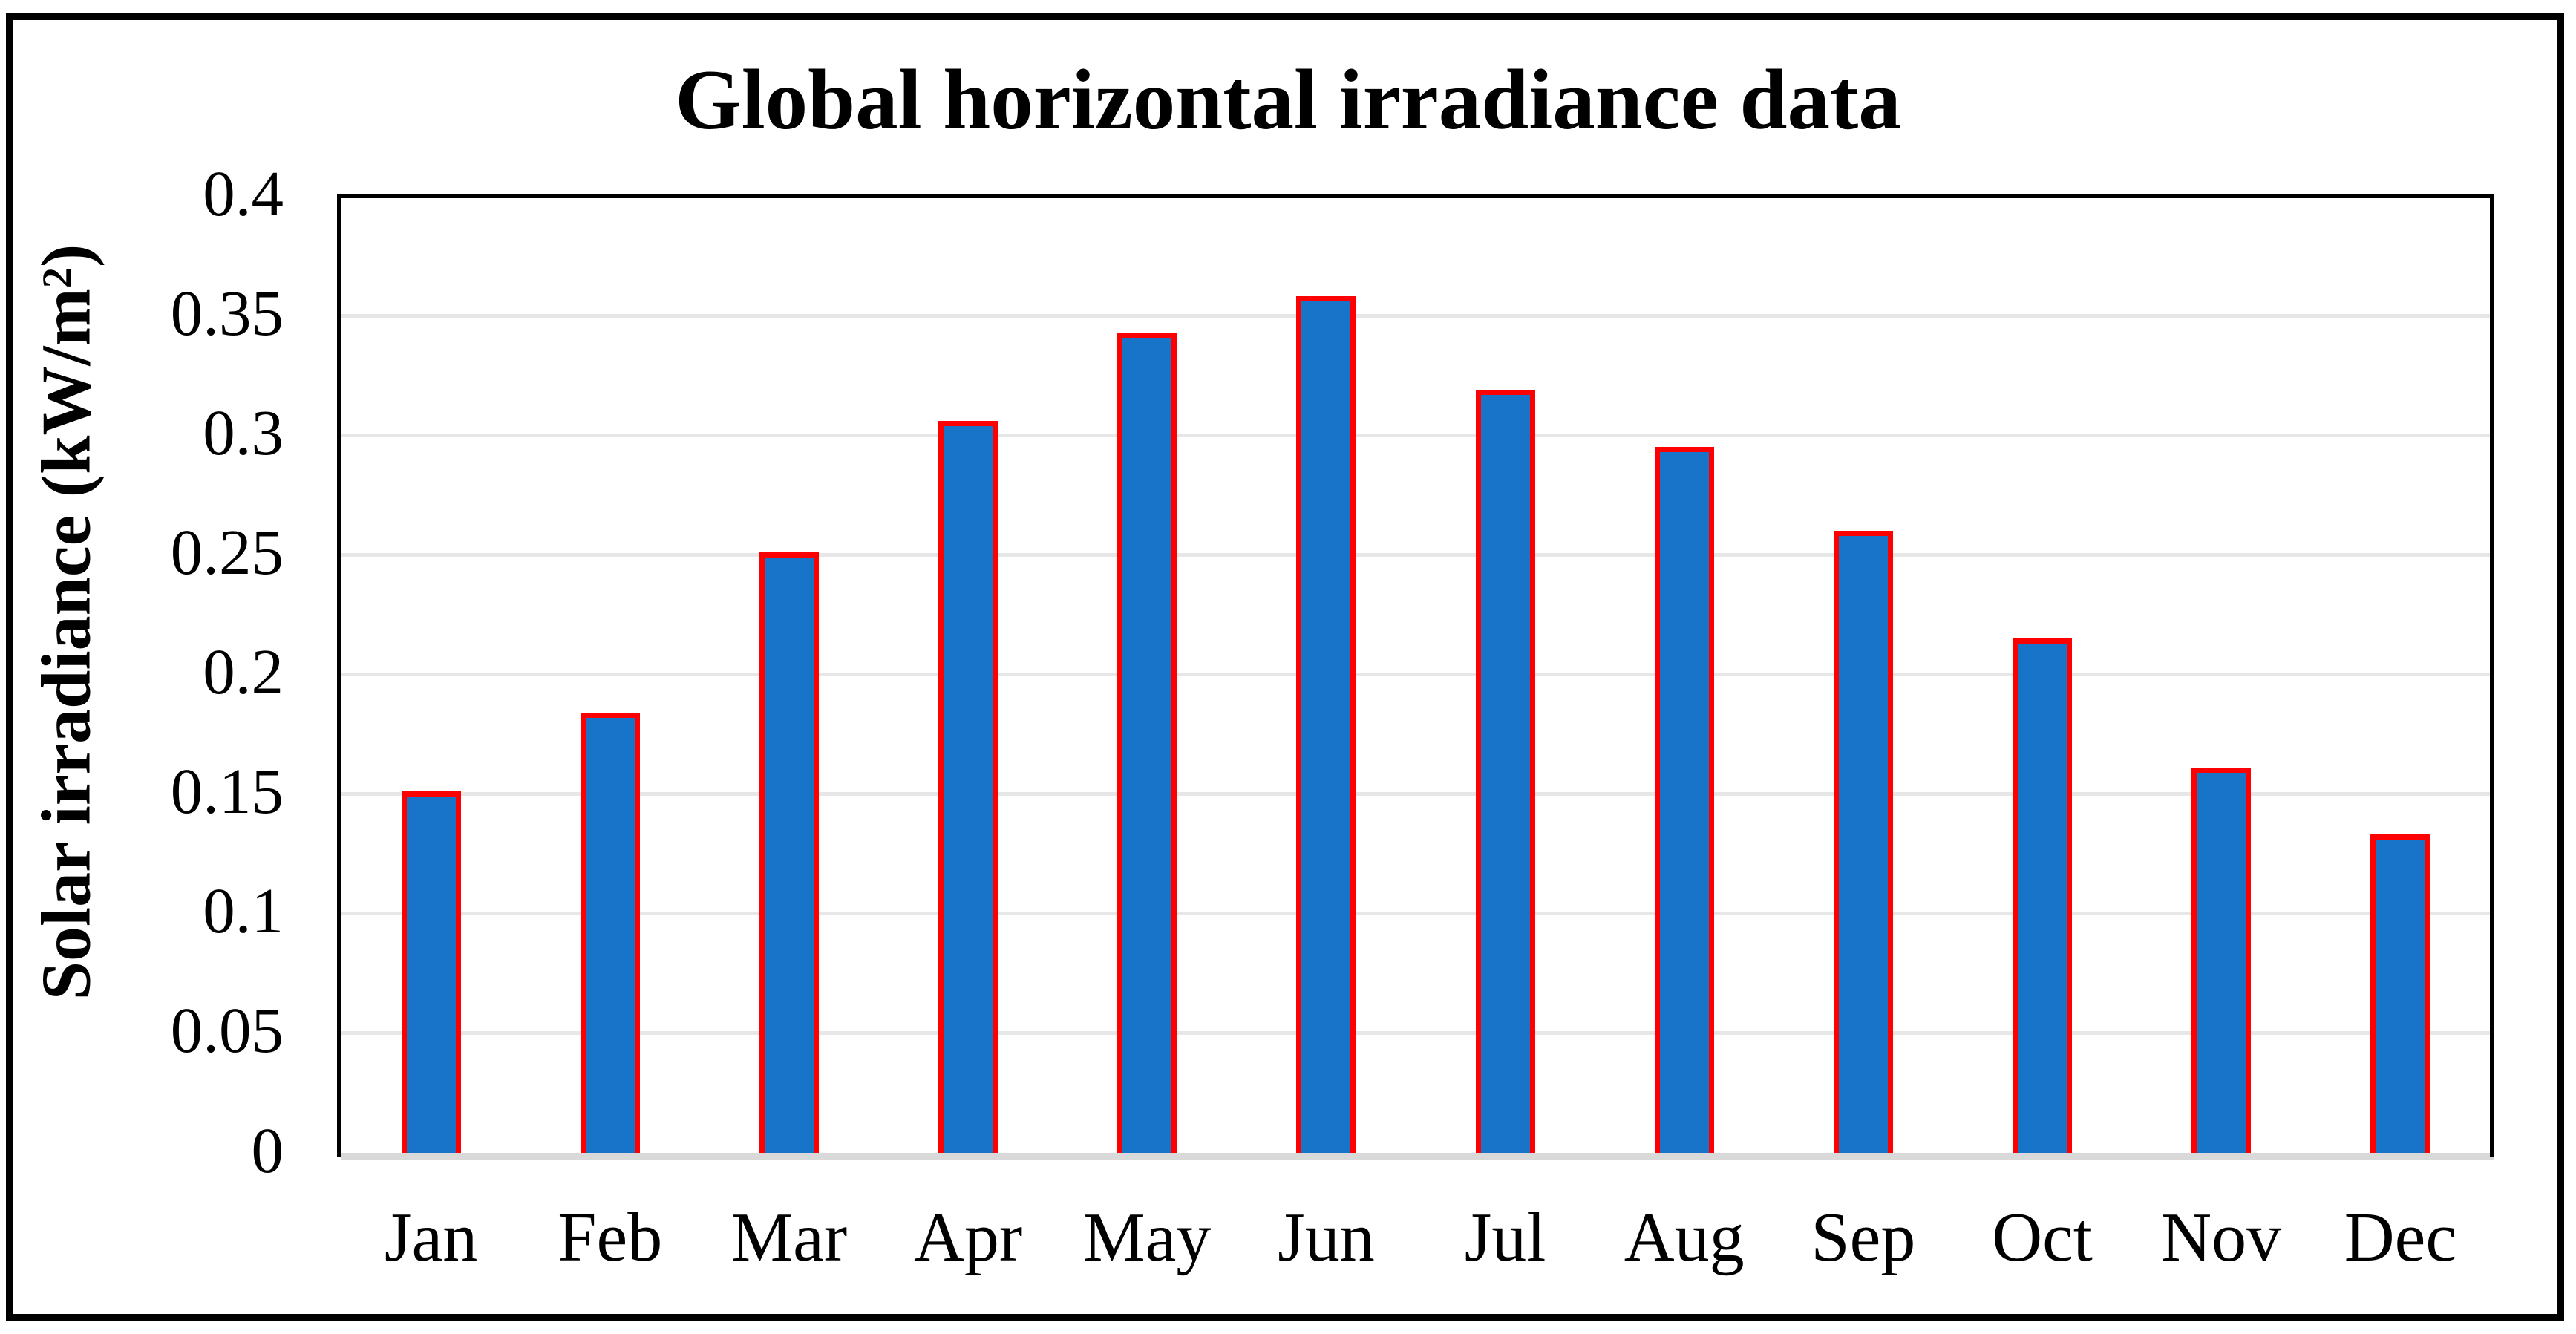 This screenshot has width=2576, height=1334. Describe the element at coordinates (267, 1150) in the screenshot. I see `y-tick-label: 0` at that location.